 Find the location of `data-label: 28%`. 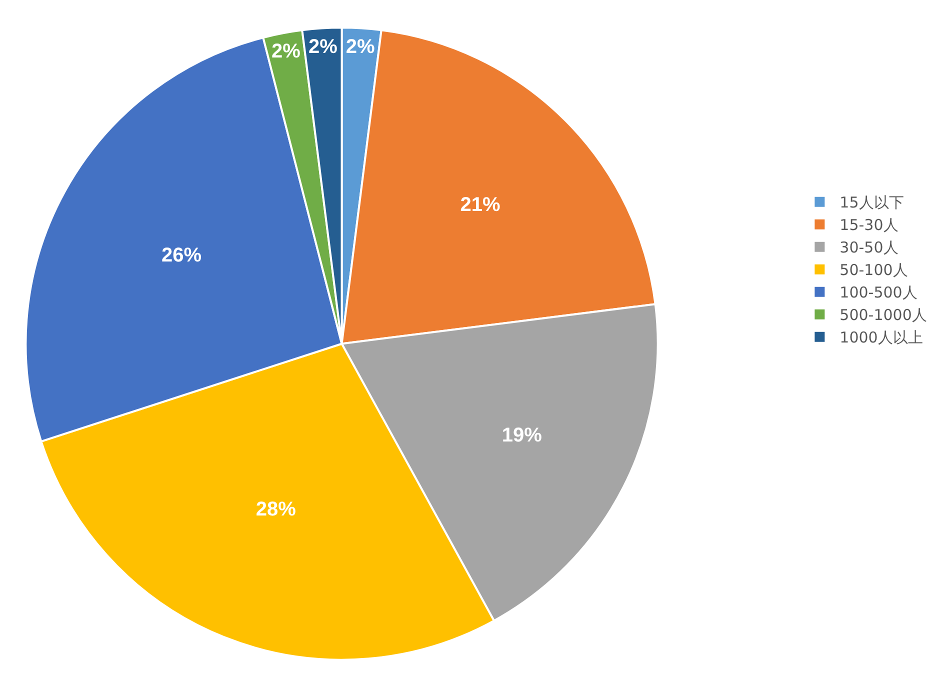

data-label: 28% is located at coordinates (276, 509).